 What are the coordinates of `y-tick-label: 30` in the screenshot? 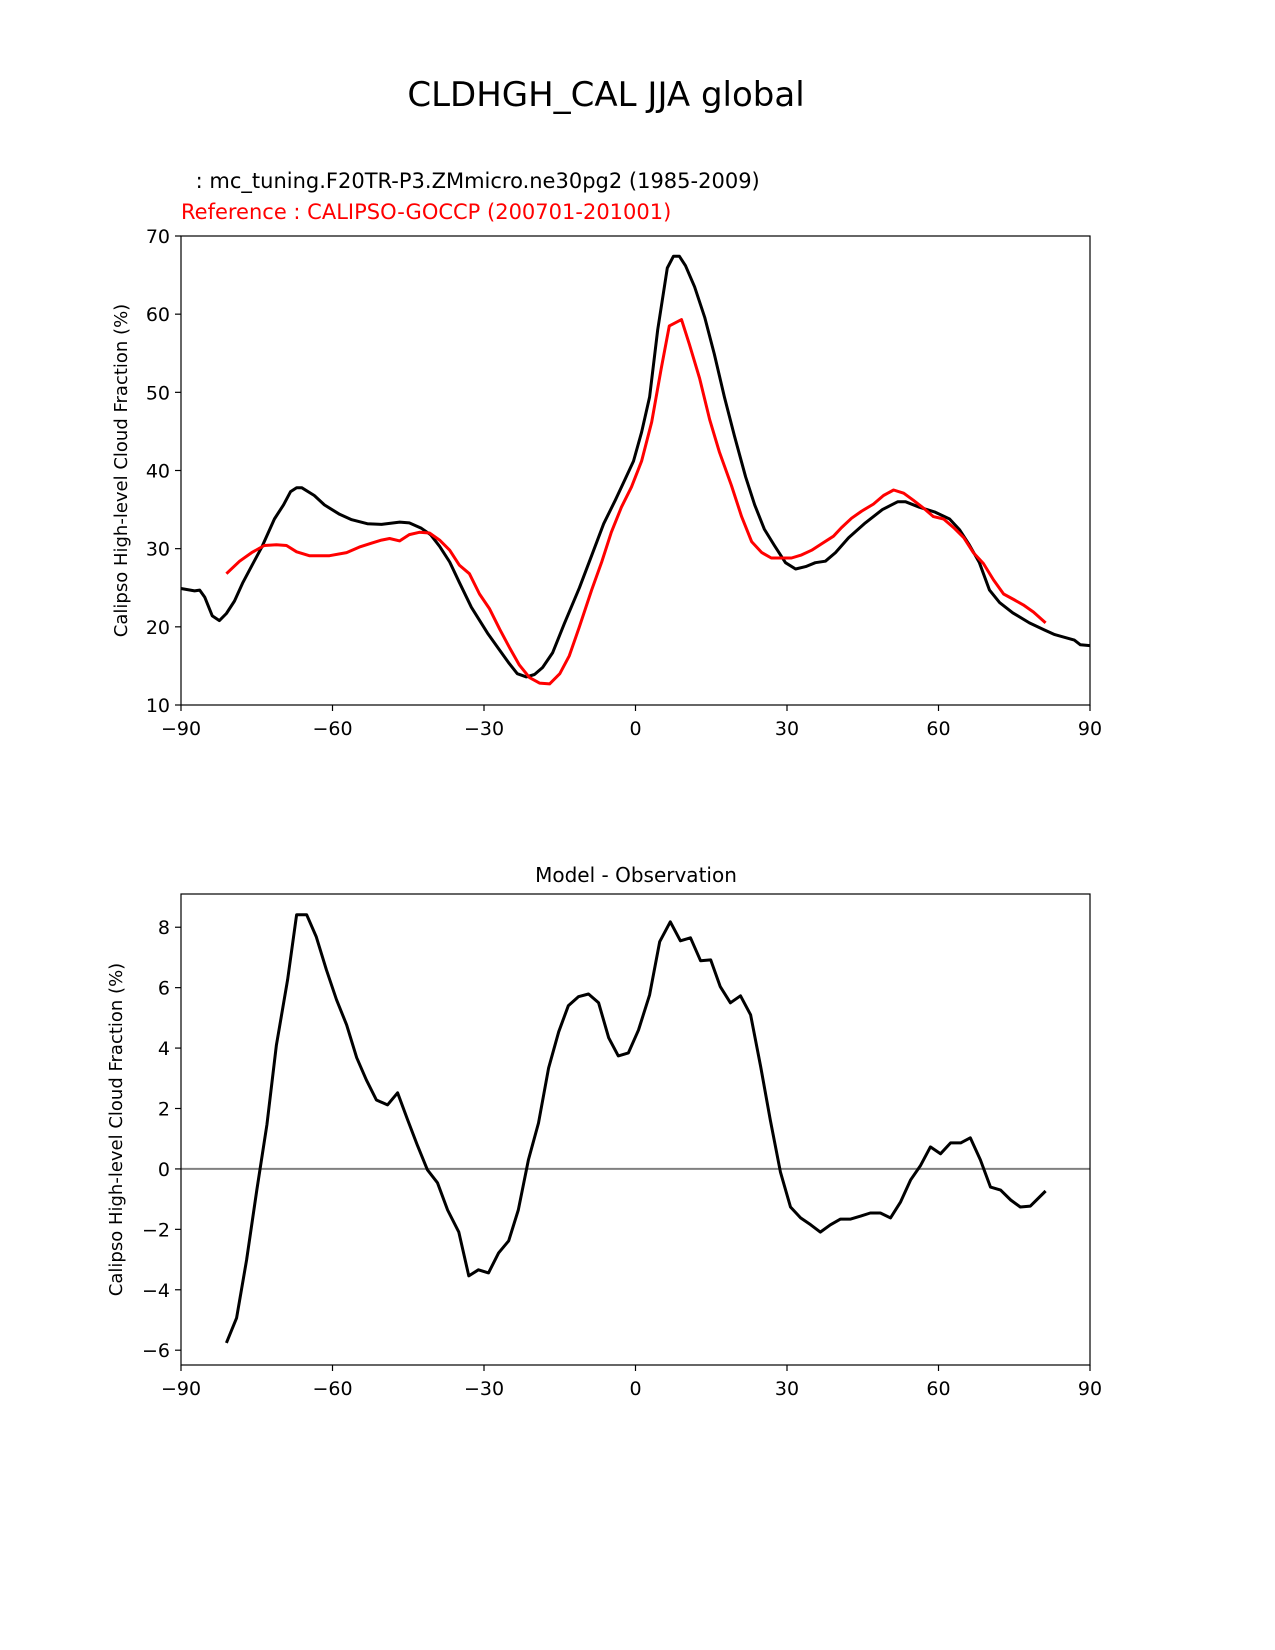 It's located at (158, 550).